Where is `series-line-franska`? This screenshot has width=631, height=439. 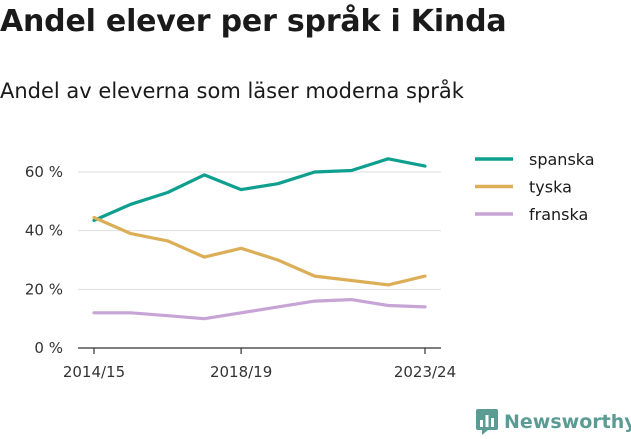 series-line-franska is located at coordinates (259, 309).